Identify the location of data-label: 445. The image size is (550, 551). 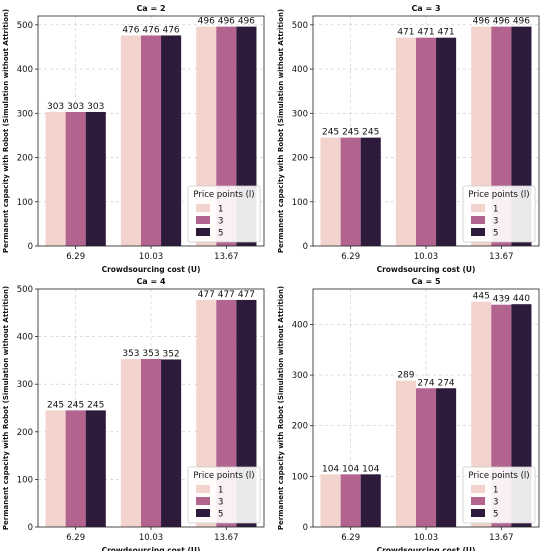
(481, 297).